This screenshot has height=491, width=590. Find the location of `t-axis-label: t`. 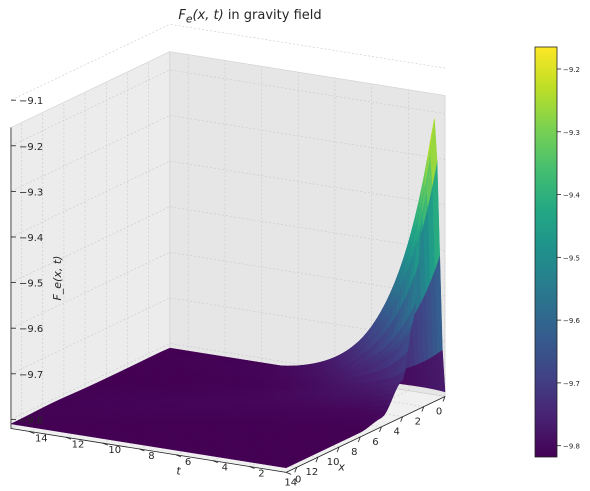

t-axis-label: t is located at coordinates (178, 470).